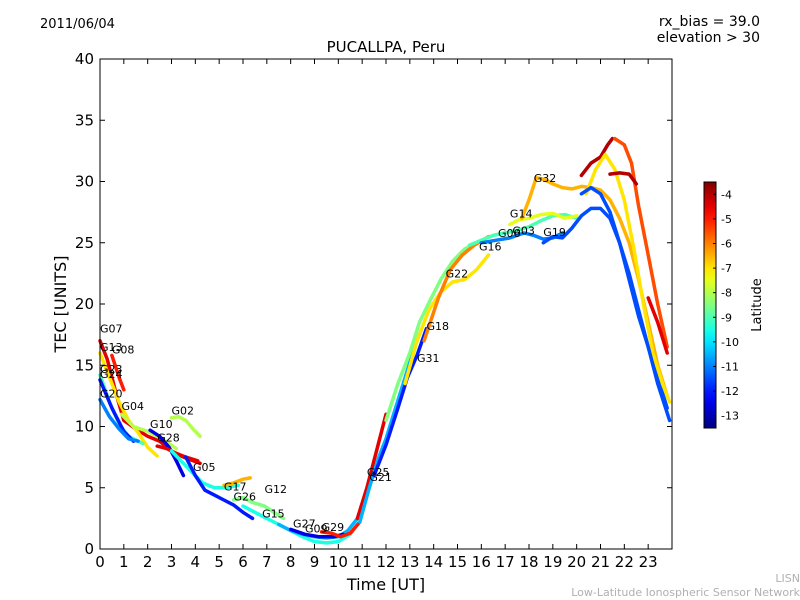  I want to click on satellite-label-g12: G12, so click(275, 489).